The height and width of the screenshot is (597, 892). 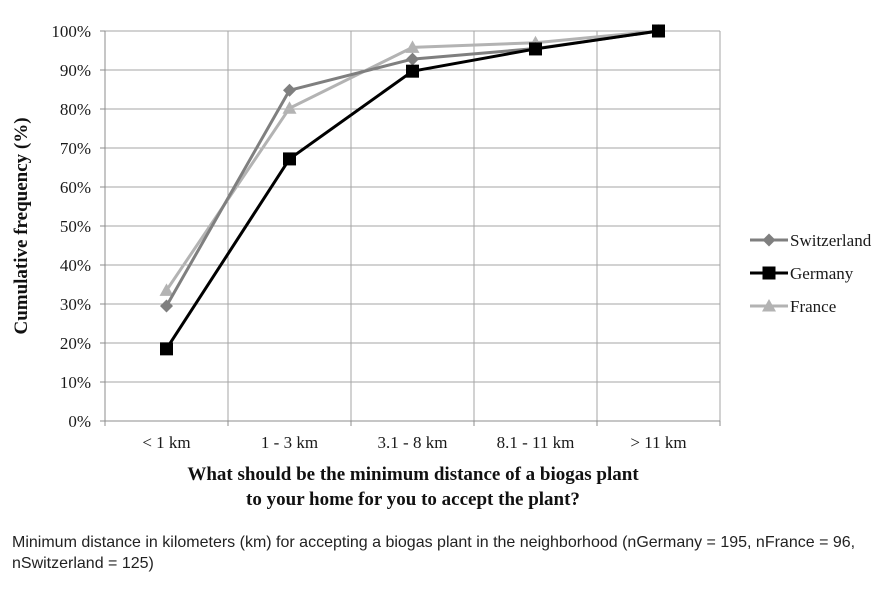 What do you see at coordinates (166, 442) in the screenshot?
I see `x-tick-label: < 1 km` at bounding box center [166, 442].